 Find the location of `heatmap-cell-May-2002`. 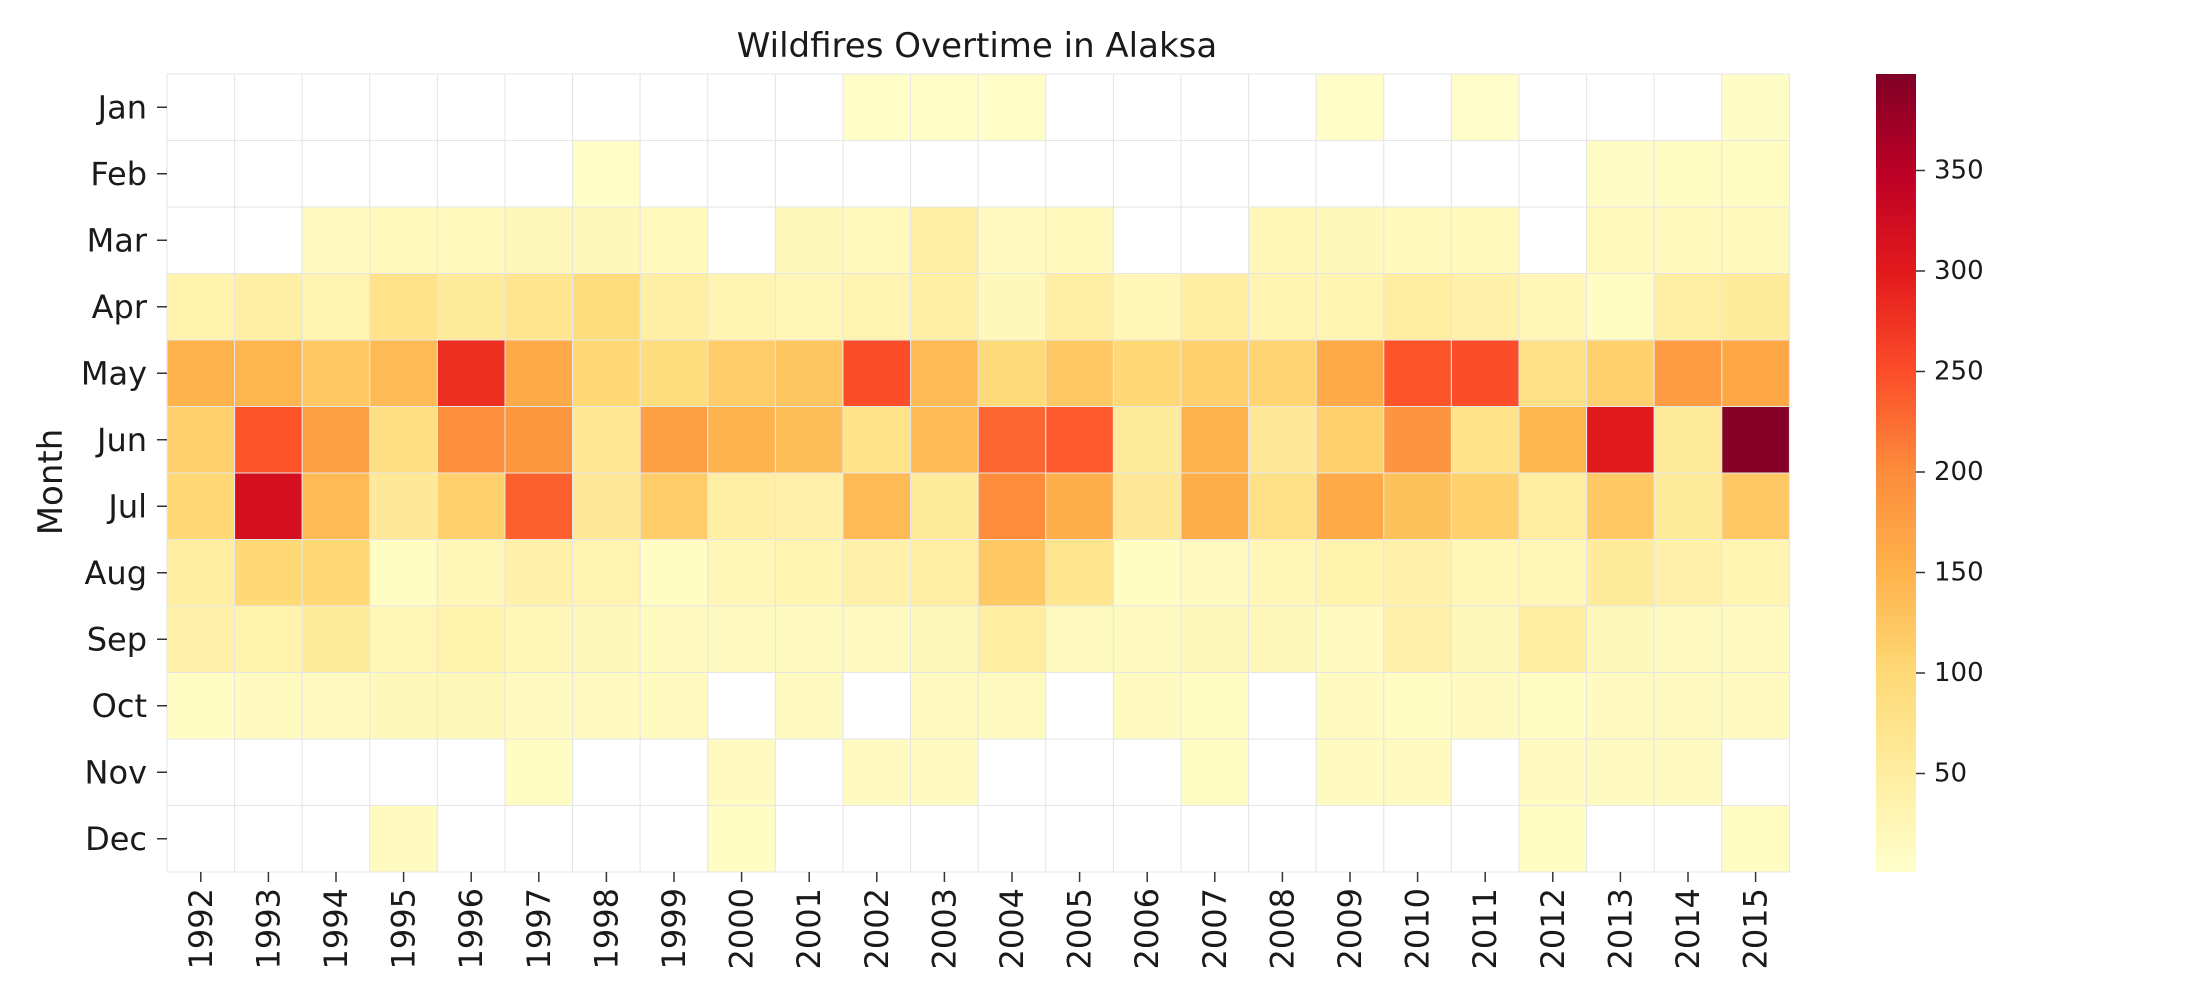

heatmap-cell-May-2002 is located at coordinates (877, 373).